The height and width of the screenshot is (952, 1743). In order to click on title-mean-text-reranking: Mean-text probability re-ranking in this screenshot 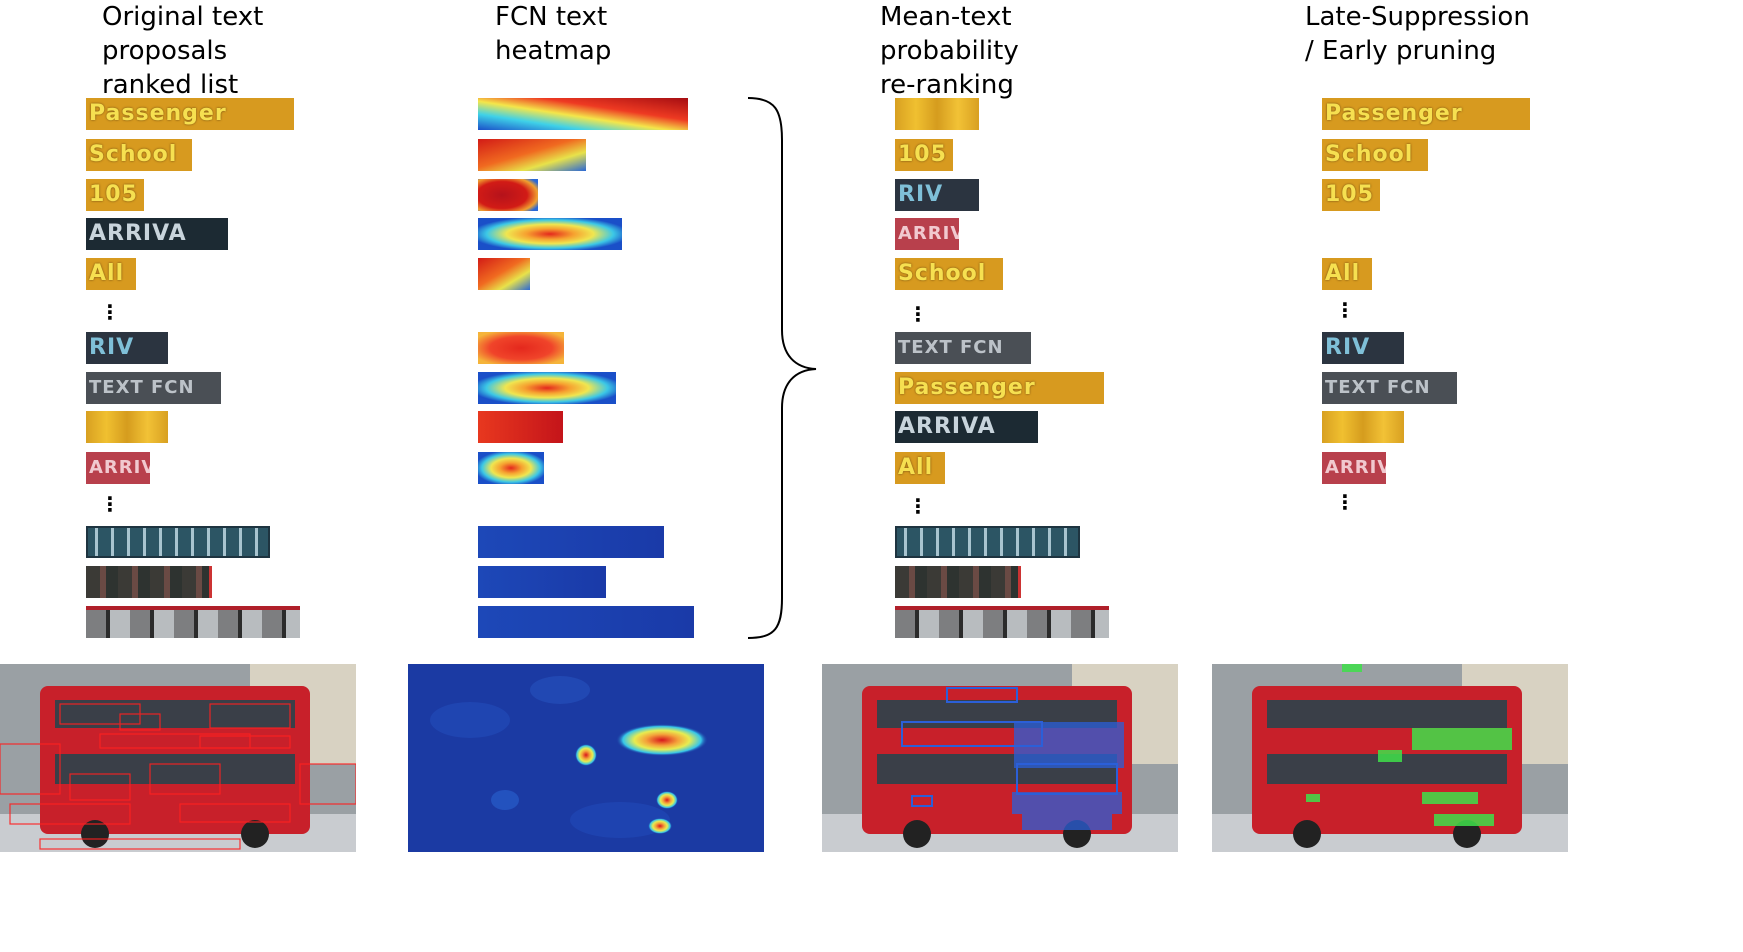, I will do `click(949, 51)`.